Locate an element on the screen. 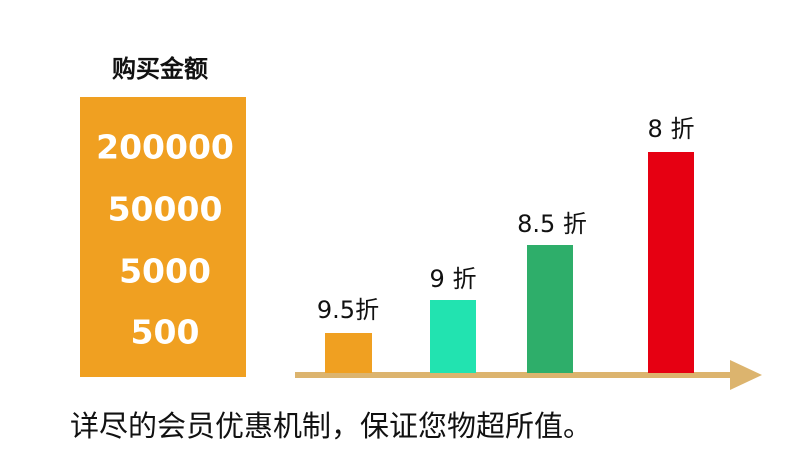 The image size is (790, 468). title: 购买金额 is located at coordinates (160, 69).